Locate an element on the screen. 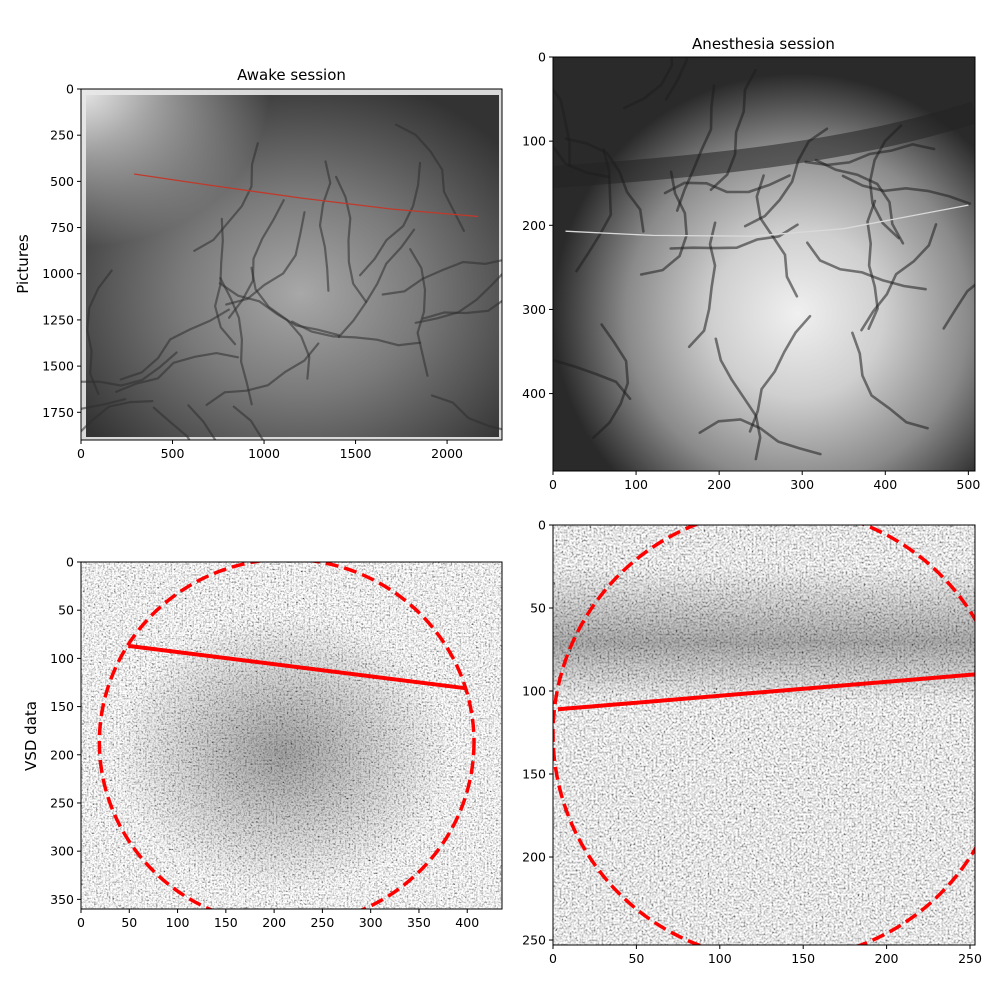 Image resolution: width=1000 pixels, height=1004 pixels. y-tick-label: 1250 is located at coordinates (58, 319).